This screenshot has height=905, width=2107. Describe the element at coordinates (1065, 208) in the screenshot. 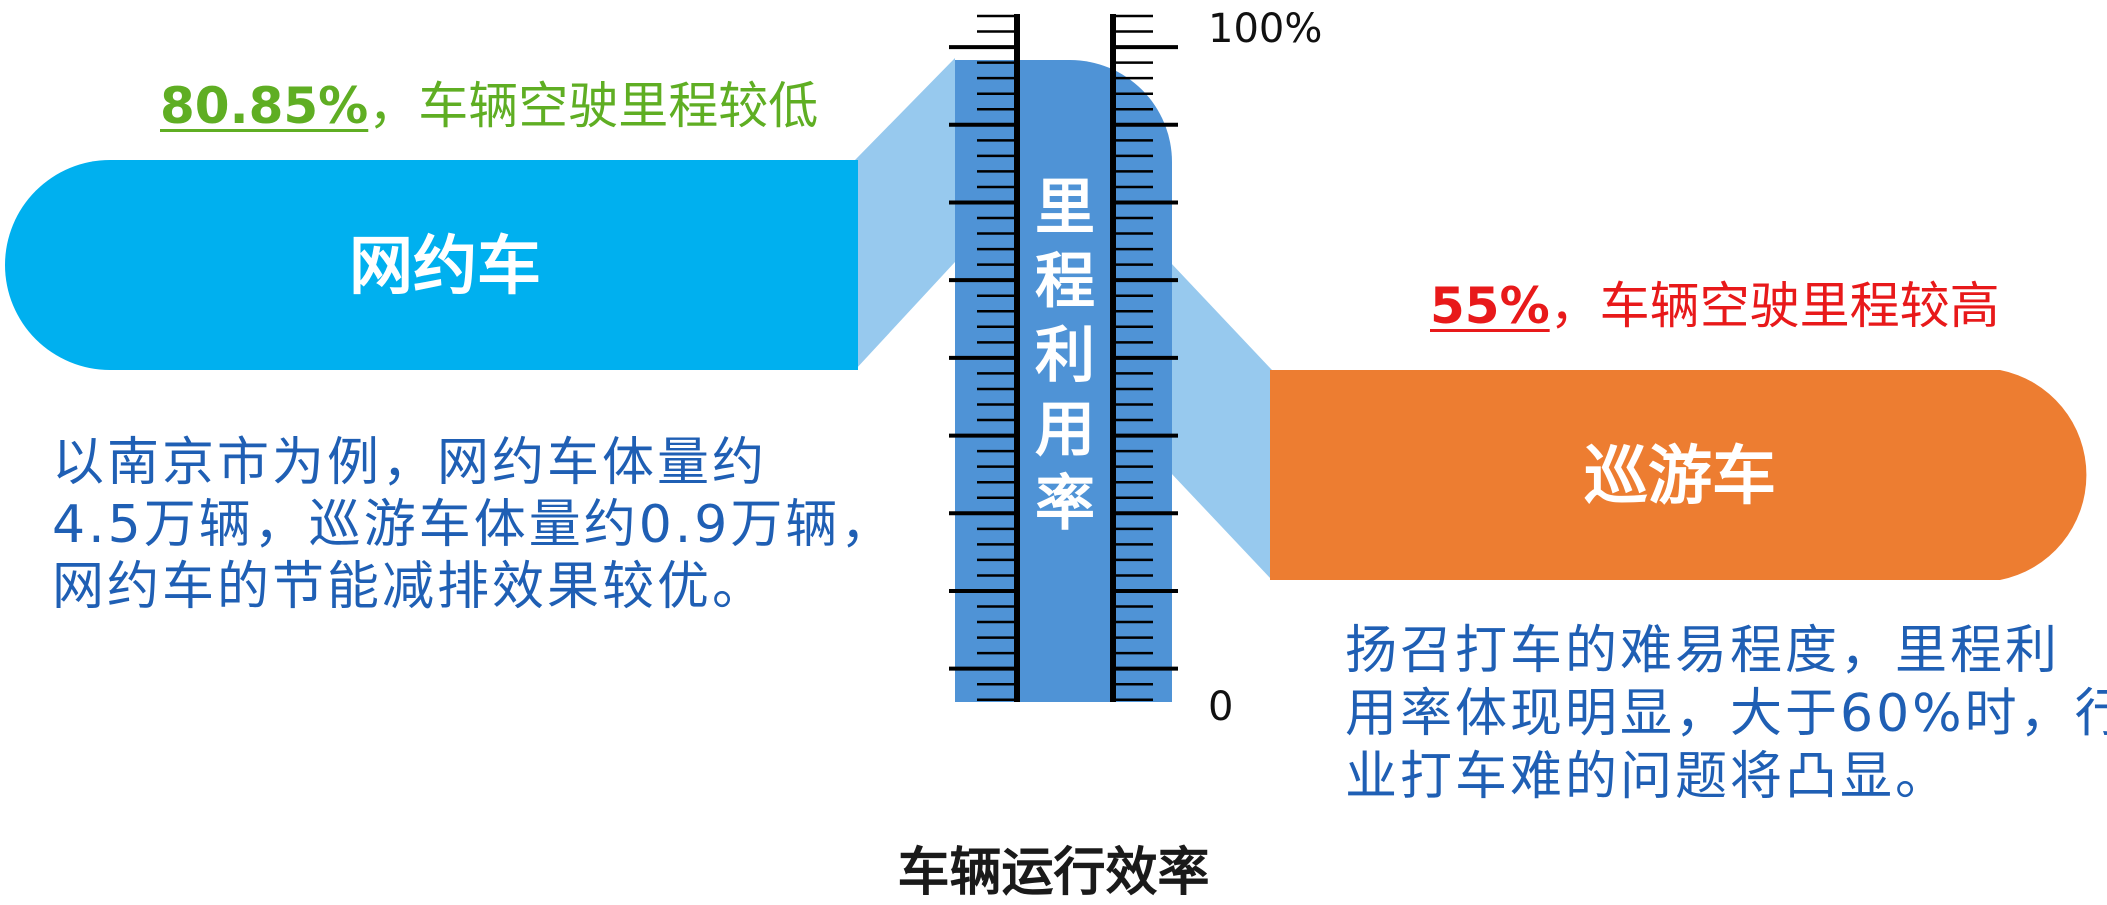

I see `gauge-label-char: 里` at that location.